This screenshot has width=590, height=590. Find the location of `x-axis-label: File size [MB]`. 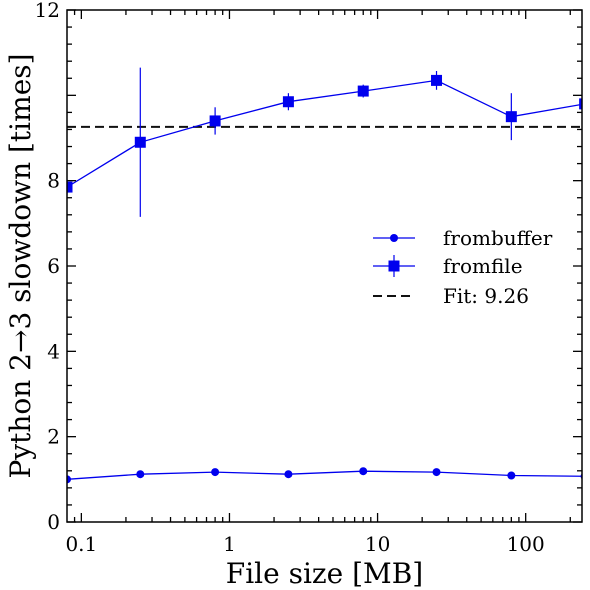

x-axis-label: File size [MB] is located at coordinates (324, 573).